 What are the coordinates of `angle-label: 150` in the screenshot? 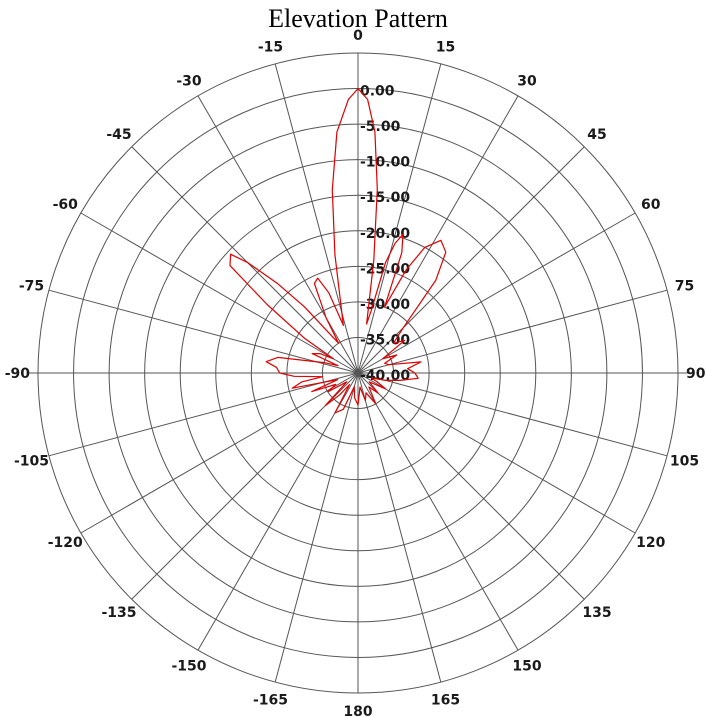 It's located at (526, 667).